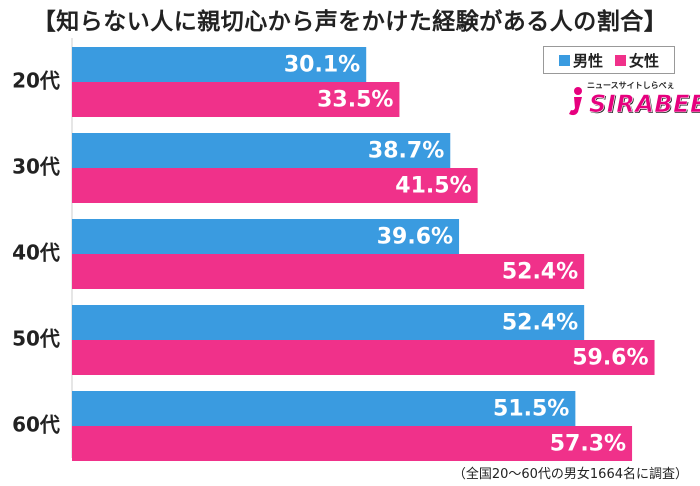  What do you see at coordinates (322, 65) in the screenshot?
I see `value-label-male: 30.1%` at bounding box center [322, 65].